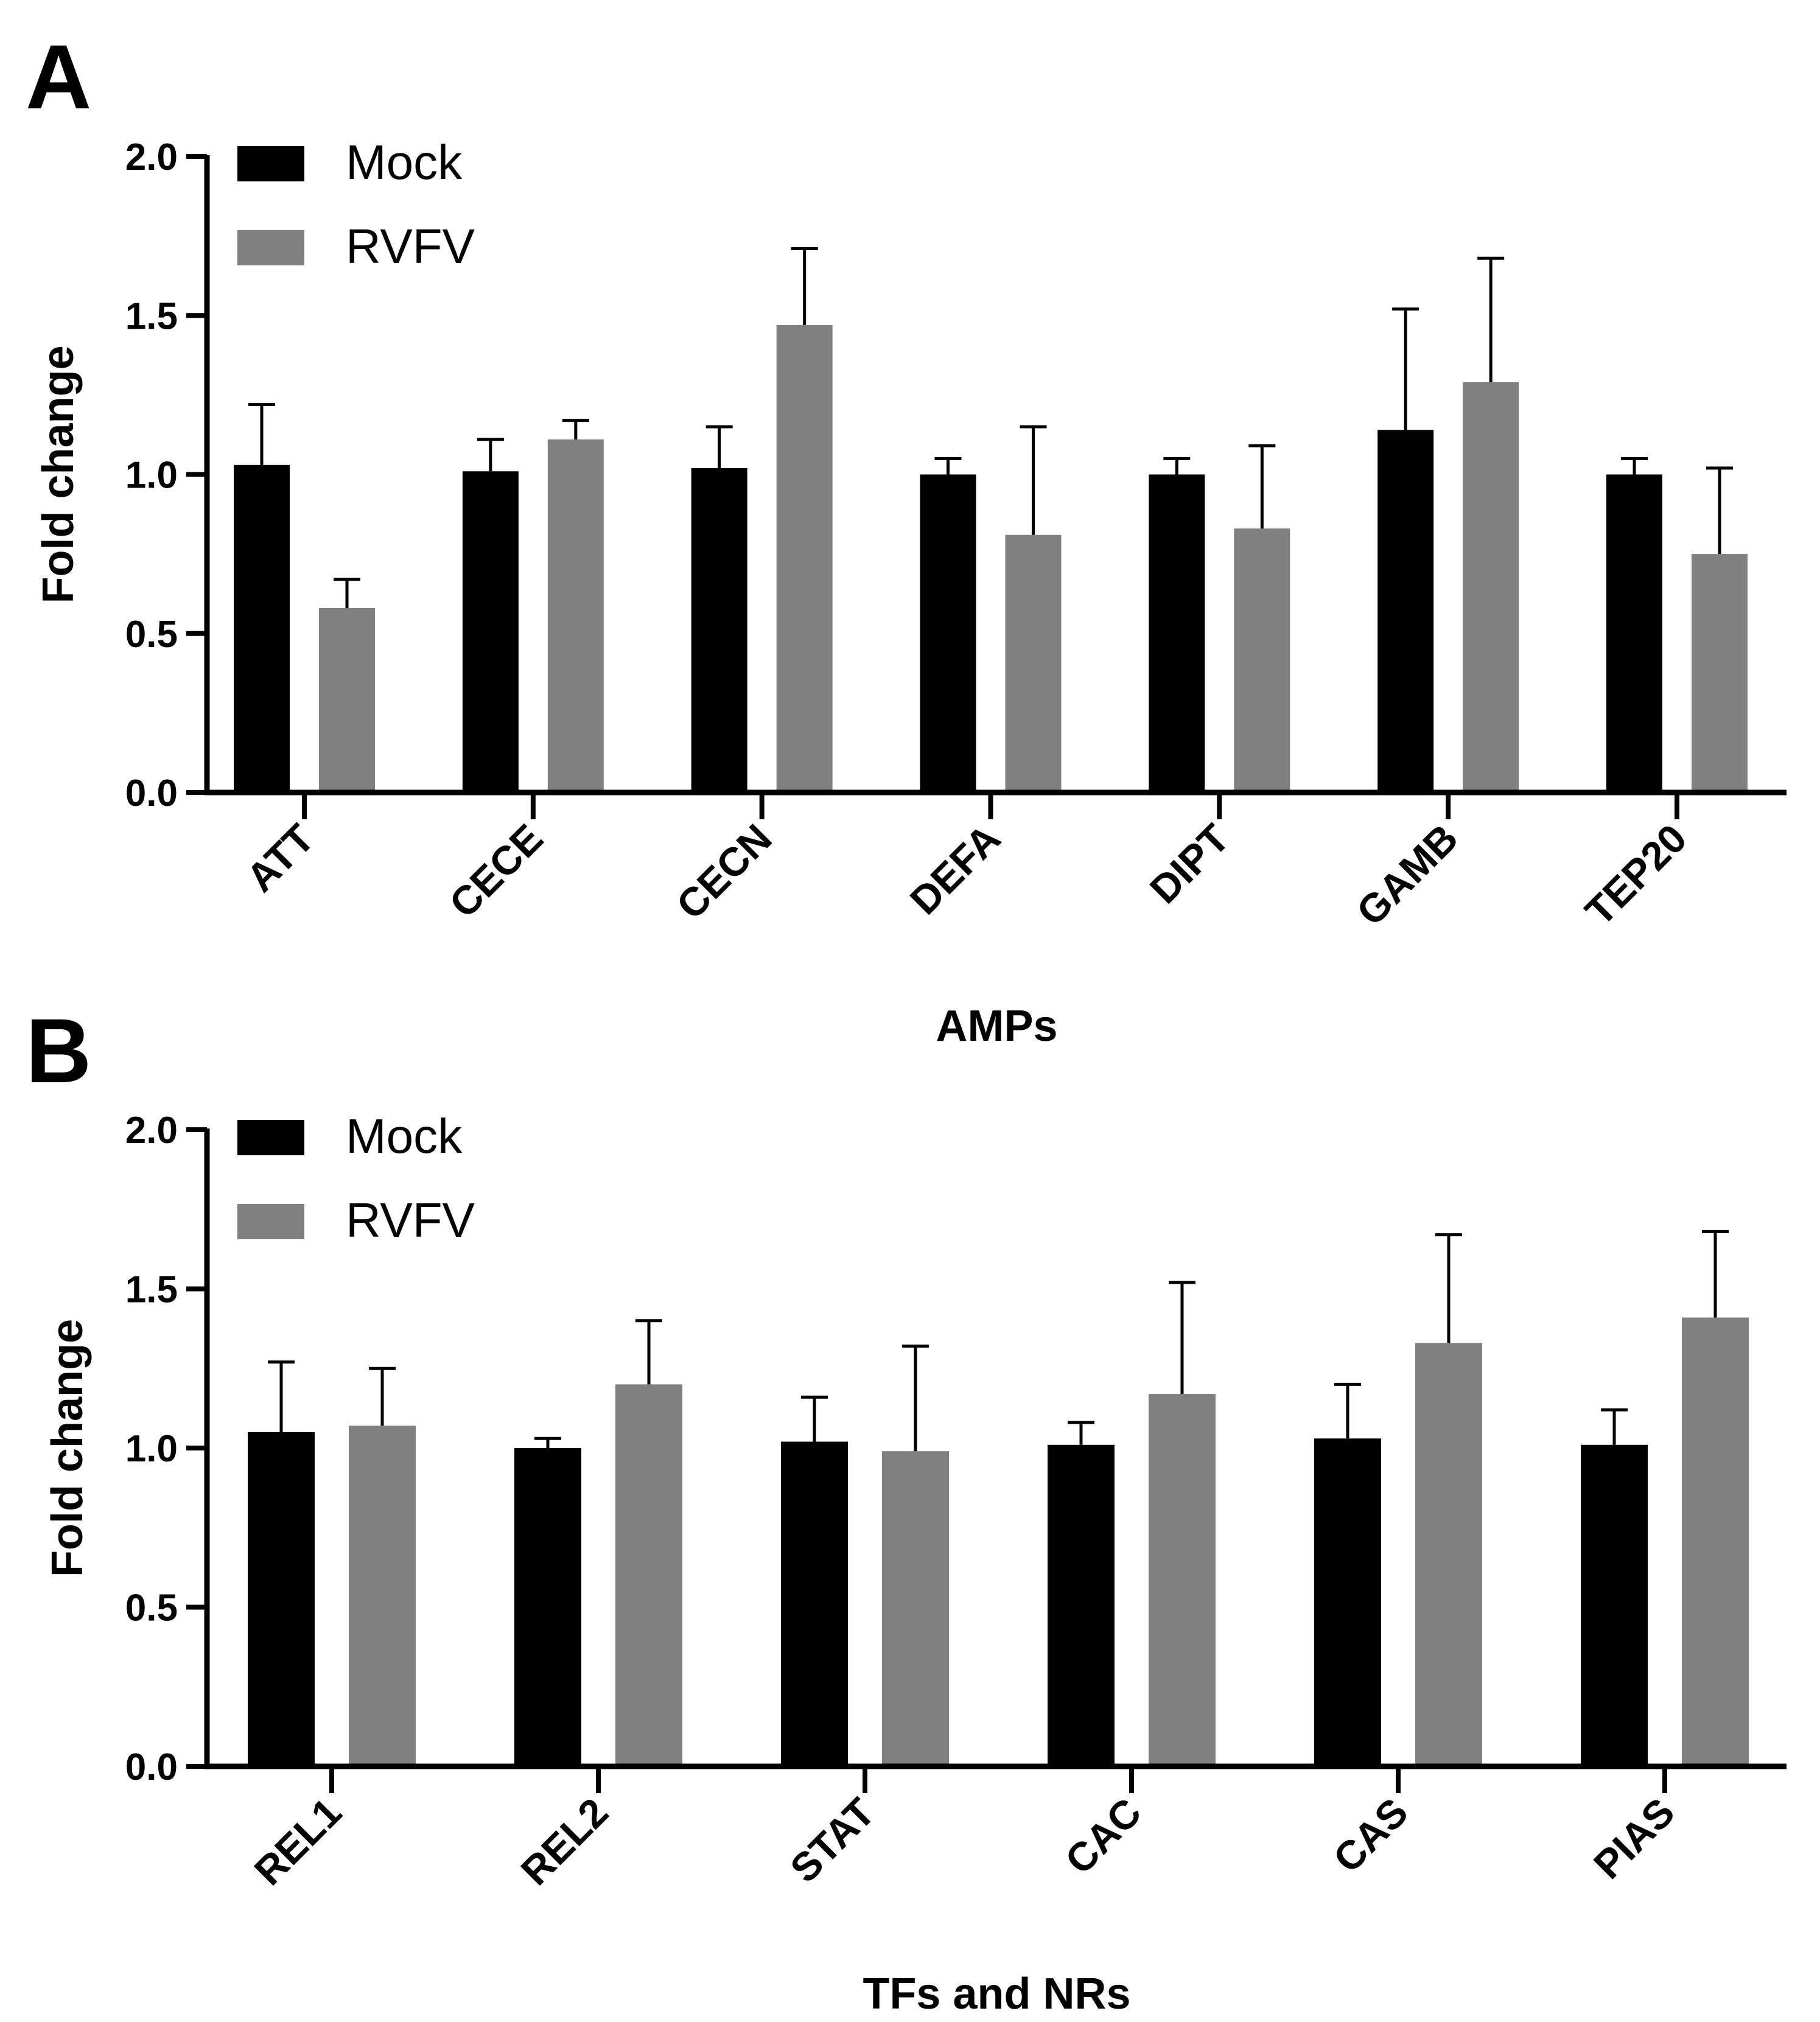 This screenshot has height=2022, width=1820. Describe the element at coordinates (997, 1994) in the screenshot. I see `x-axis-title: TFs and NRs` at that location.